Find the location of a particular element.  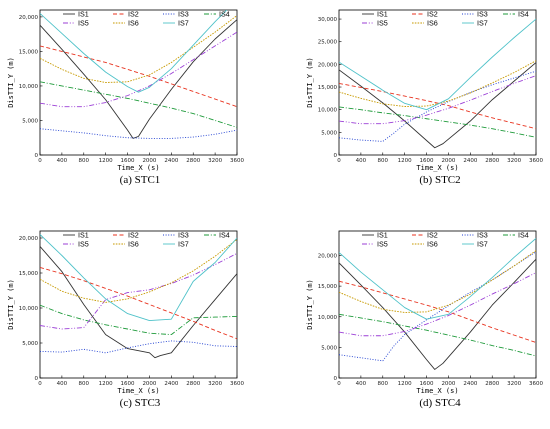

series-line-is7 is located at coordinates (134, 51).